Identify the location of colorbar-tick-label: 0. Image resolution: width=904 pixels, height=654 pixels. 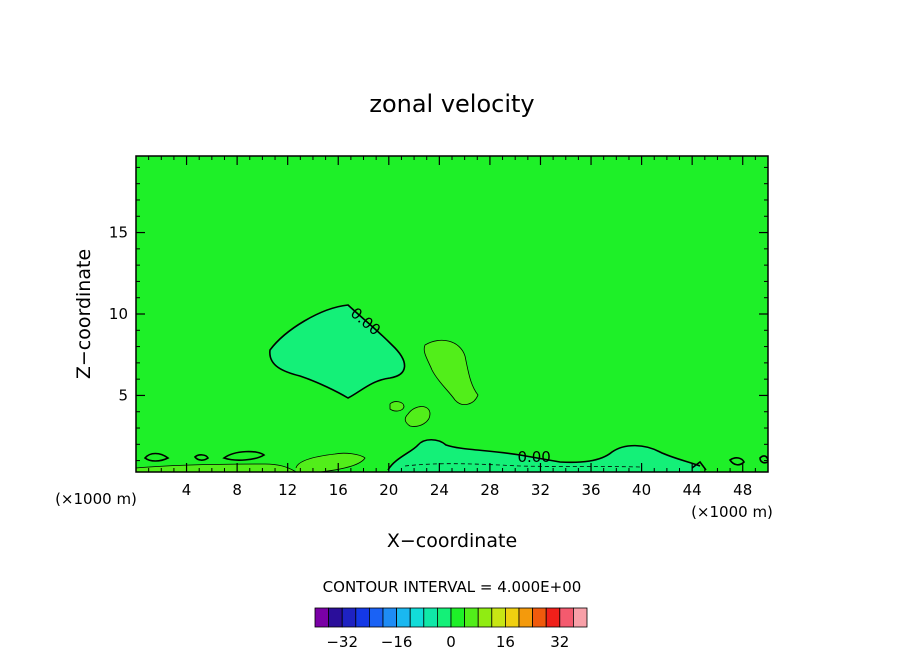
(451, 642).